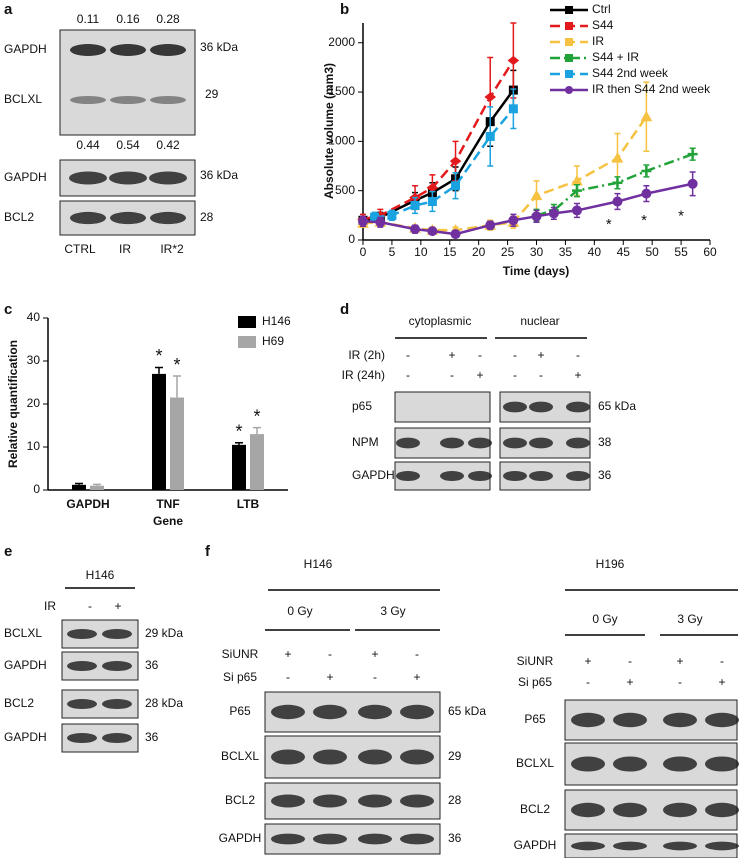  What do you see at coordinates (479, 252) in the screenshot?
I see `label: 20` at bounding box center [479, 252].